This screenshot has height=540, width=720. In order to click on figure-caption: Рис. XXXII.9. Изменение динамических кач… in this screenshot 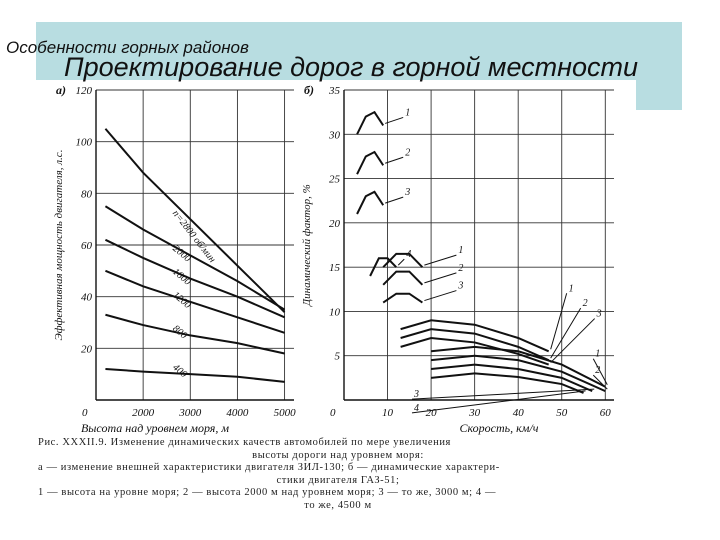, I will do `click(338, 474)`.